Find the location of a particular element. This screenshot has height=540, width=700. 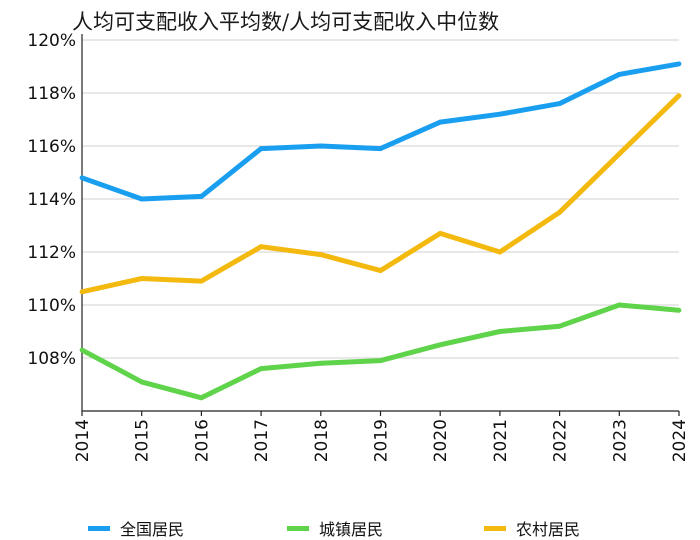

legend-label: 全国居民 is located at coordinates (152, 529).